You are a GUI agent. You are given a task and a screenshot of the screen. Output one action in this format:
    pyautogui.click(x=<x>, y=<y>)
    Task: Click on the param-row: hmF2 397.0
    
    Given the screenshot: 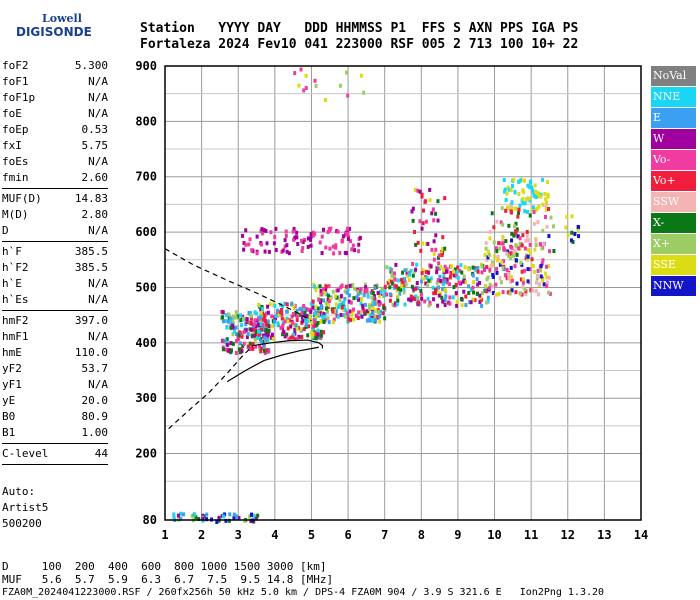 What is the action you would take?
    pyautogui.click(x=55, y=321)
    